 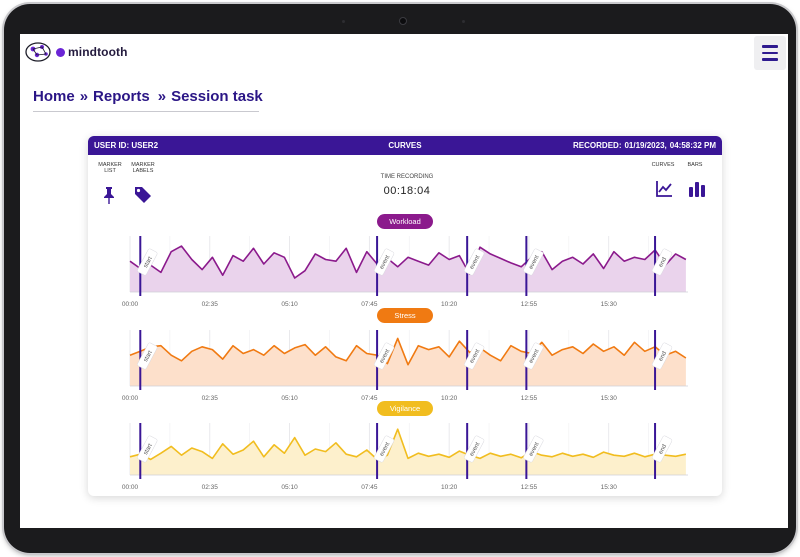 What do you see at coordinates (217, 96) in the screenshot?
I see `breadcrumb-current: Session task` at bounding box center [217, 96].